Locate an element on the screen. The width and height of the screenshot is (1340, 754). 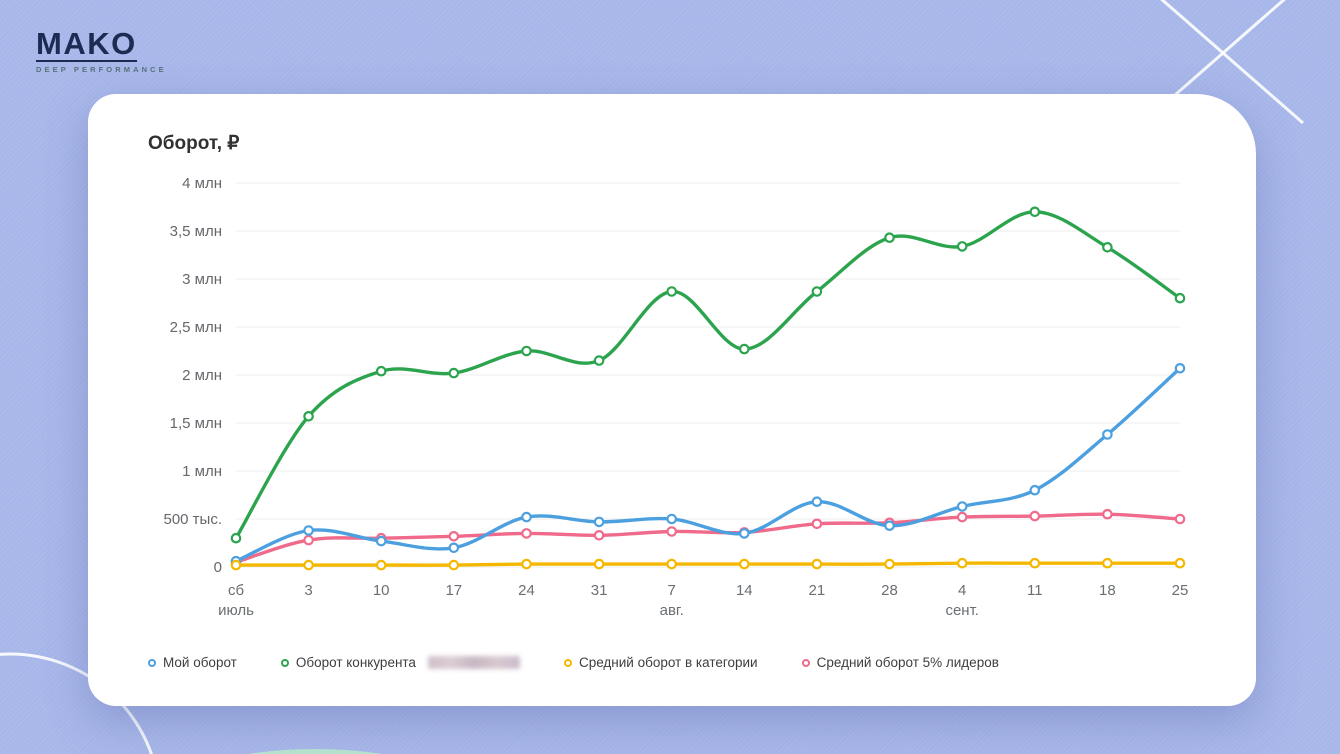
svg-text: 3 is located at coordinates (308, 590).